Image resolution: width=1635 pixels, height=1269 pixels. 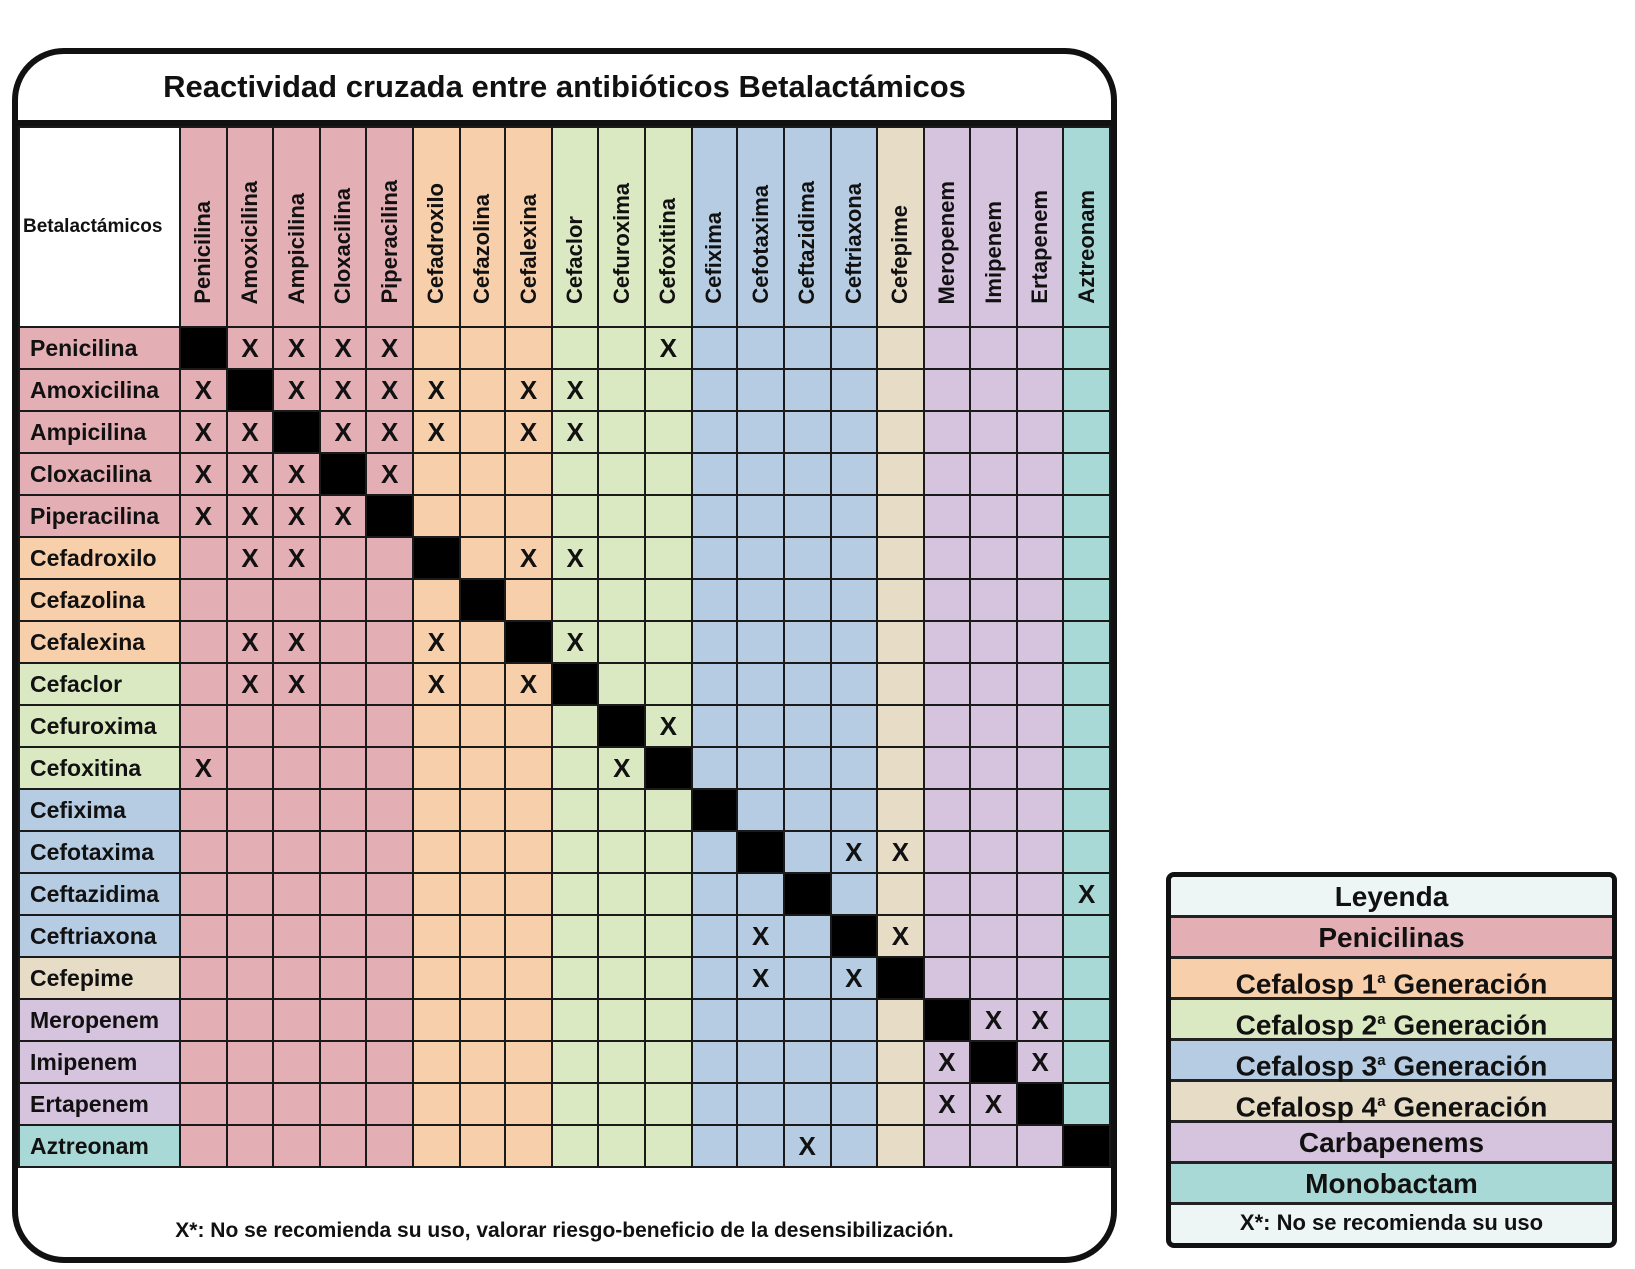 What do you see at coordinates (564, 894) in the screenshot?
I see `table-row: Ceftazidima X` at bounding box center [564, 894].